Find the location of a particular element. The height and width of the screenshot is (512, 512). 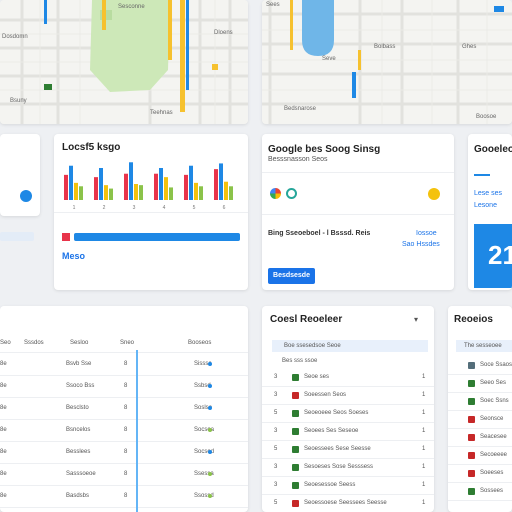

list-item-label: Seoeoeee Seos Soeses is located at coordinates (336, 413).